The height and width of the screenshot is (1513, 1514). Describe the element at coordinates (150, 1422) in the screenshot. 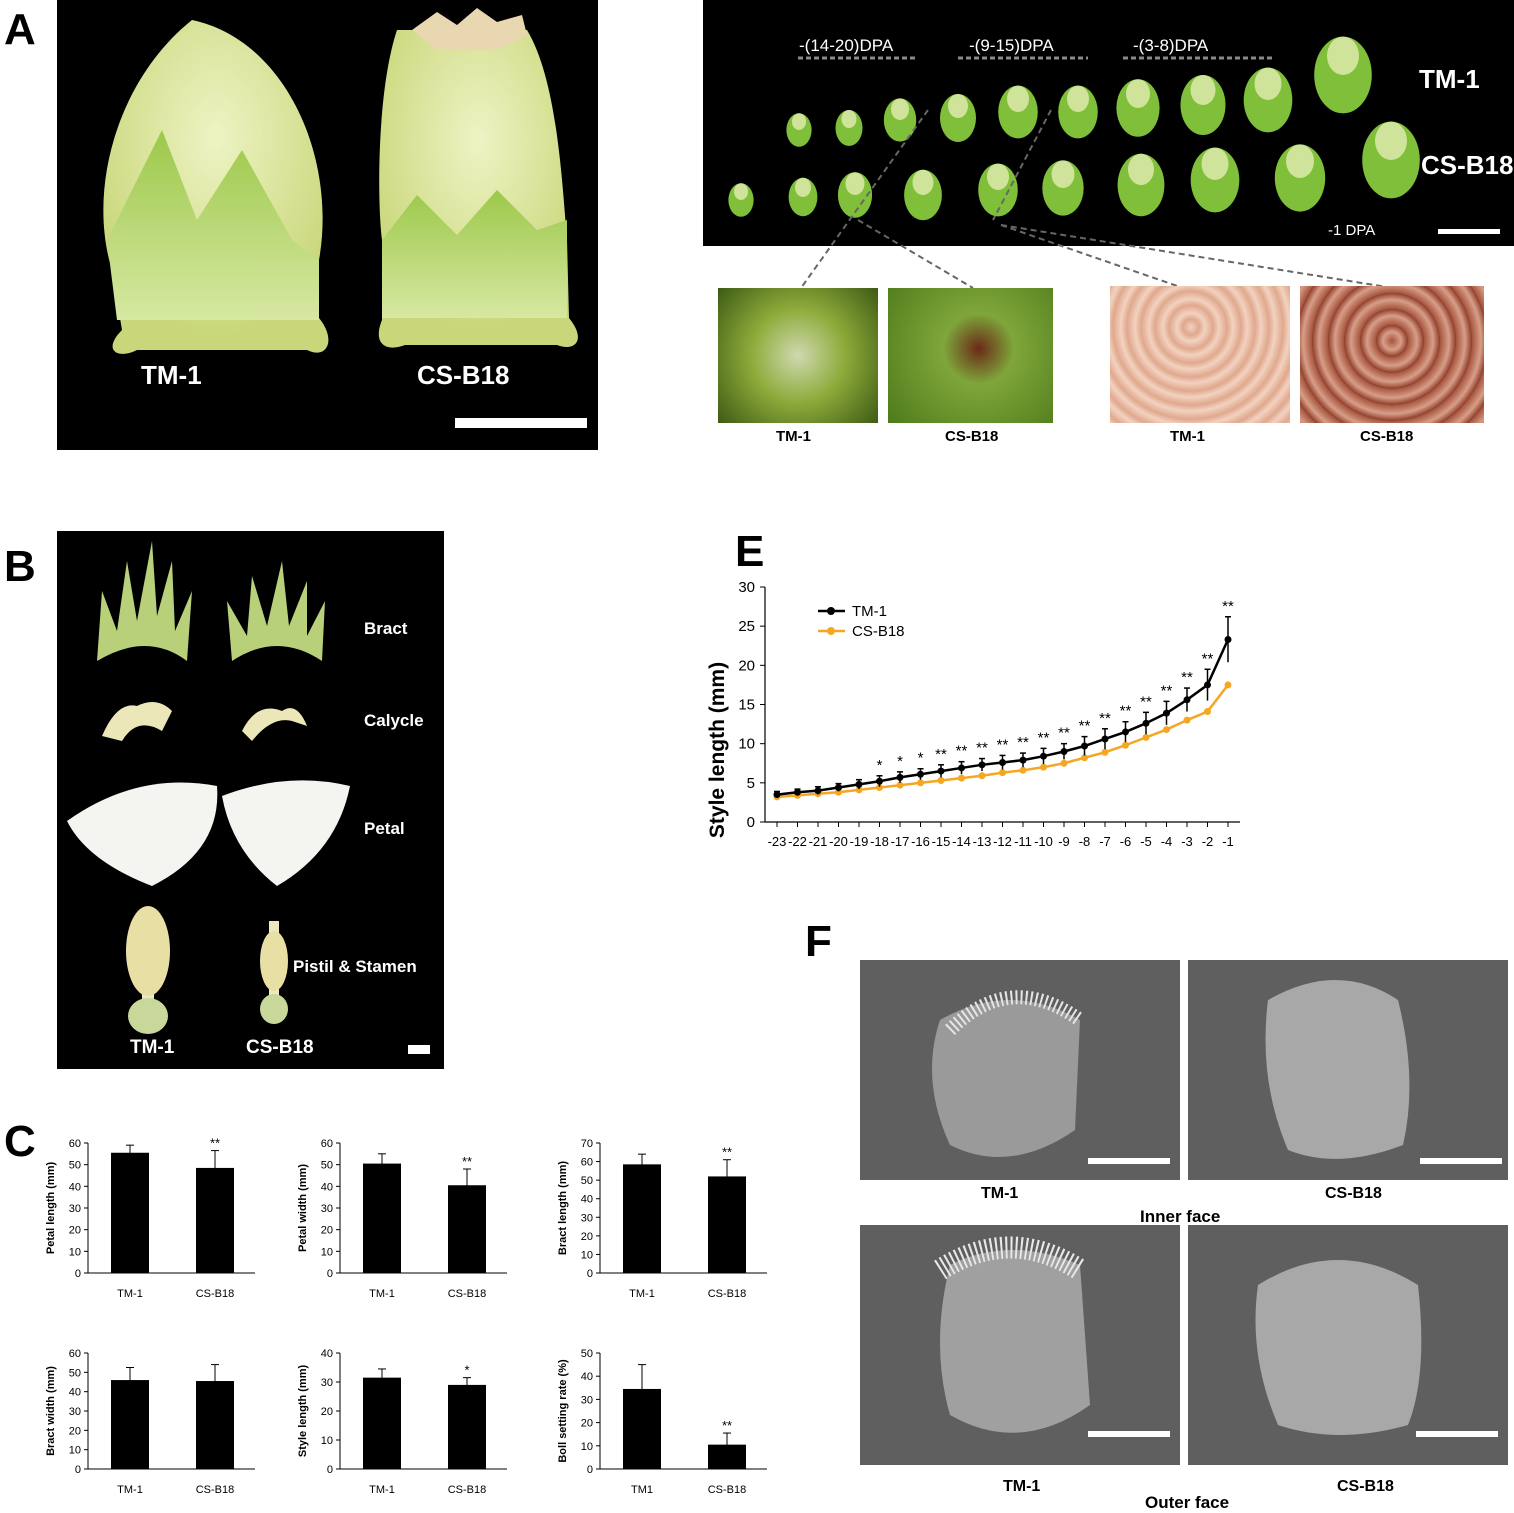

I see `bract-width-bar-chart: Bract width (mm) 0 10 20 30 40 50 60 TM-1 CS-B18` at that location.